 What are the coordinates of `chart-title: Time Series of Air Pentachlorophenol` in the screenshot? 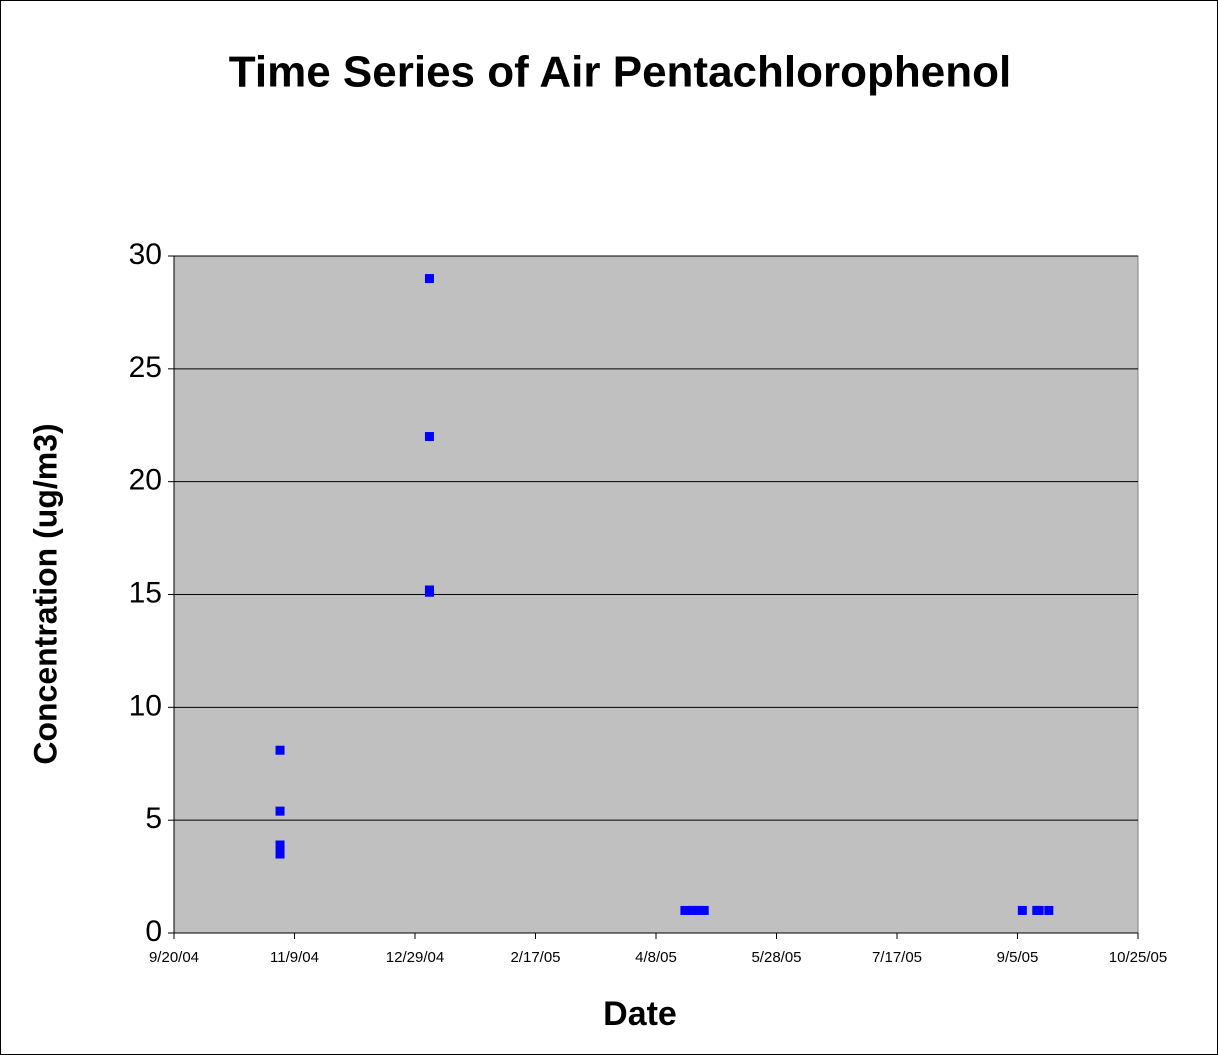 It's located at (620, 72).